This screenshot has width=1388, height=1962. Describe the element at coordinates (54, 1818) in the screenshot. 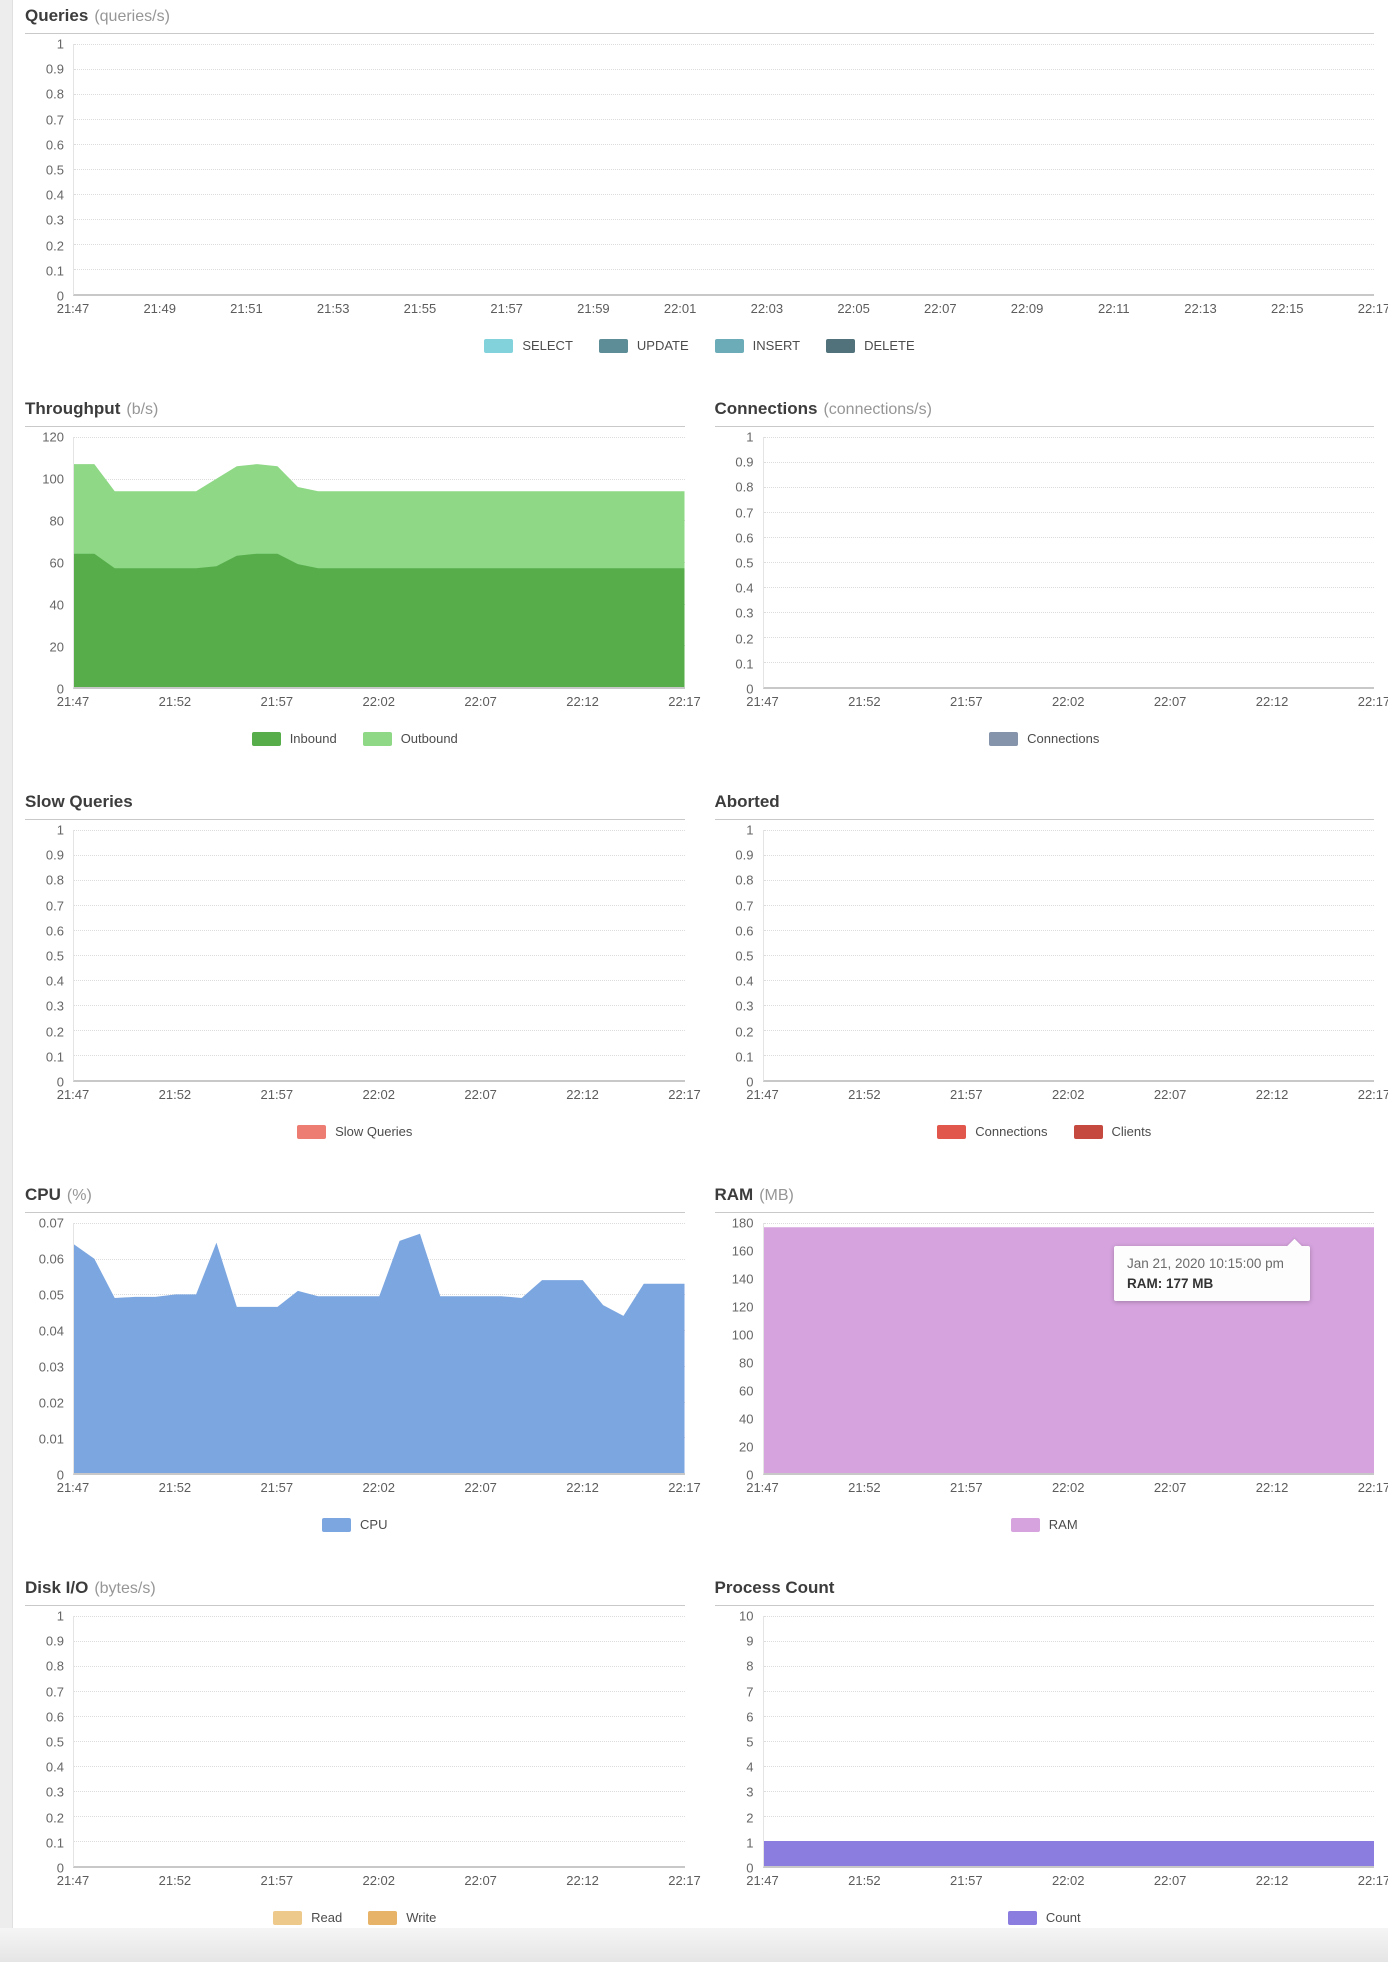

I see `y-tick-label: 0.2` at that location.